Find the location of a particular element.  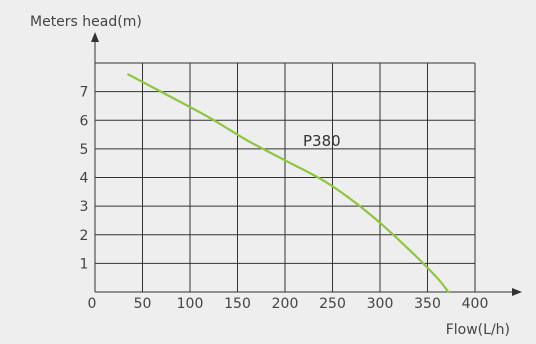

x-axis-arrow-icon is located at coordinates (517, 292).